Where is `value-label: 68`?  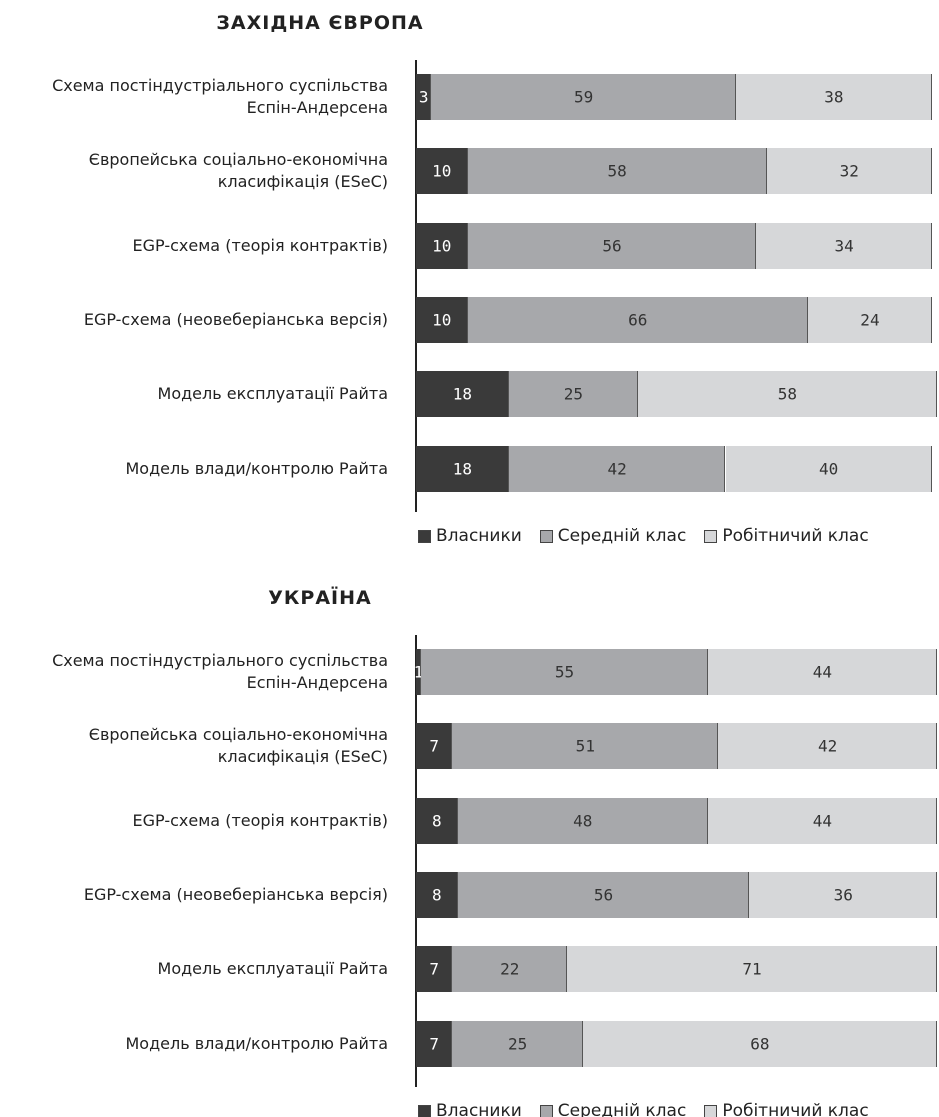 value-label: 68 is located at coordinates (760, 1043).